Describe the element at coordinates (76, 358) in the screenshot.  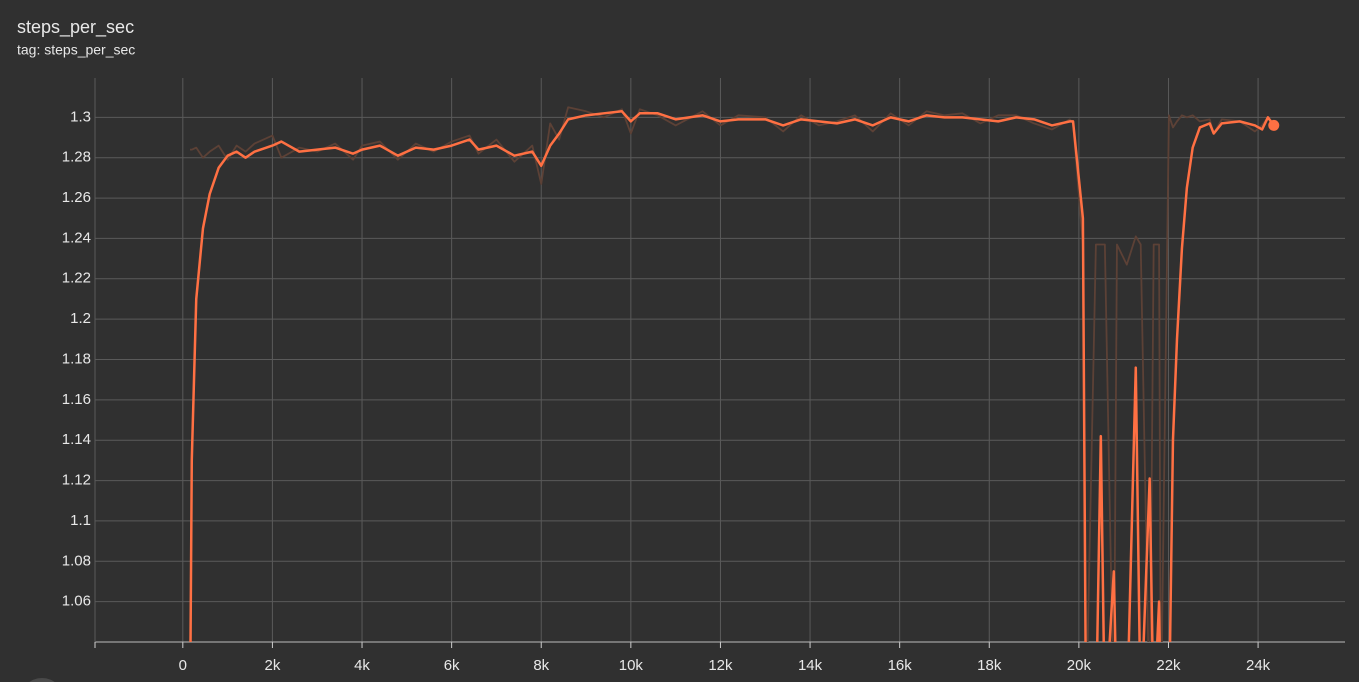
I see `y-tick-label: 1.18` at that location.